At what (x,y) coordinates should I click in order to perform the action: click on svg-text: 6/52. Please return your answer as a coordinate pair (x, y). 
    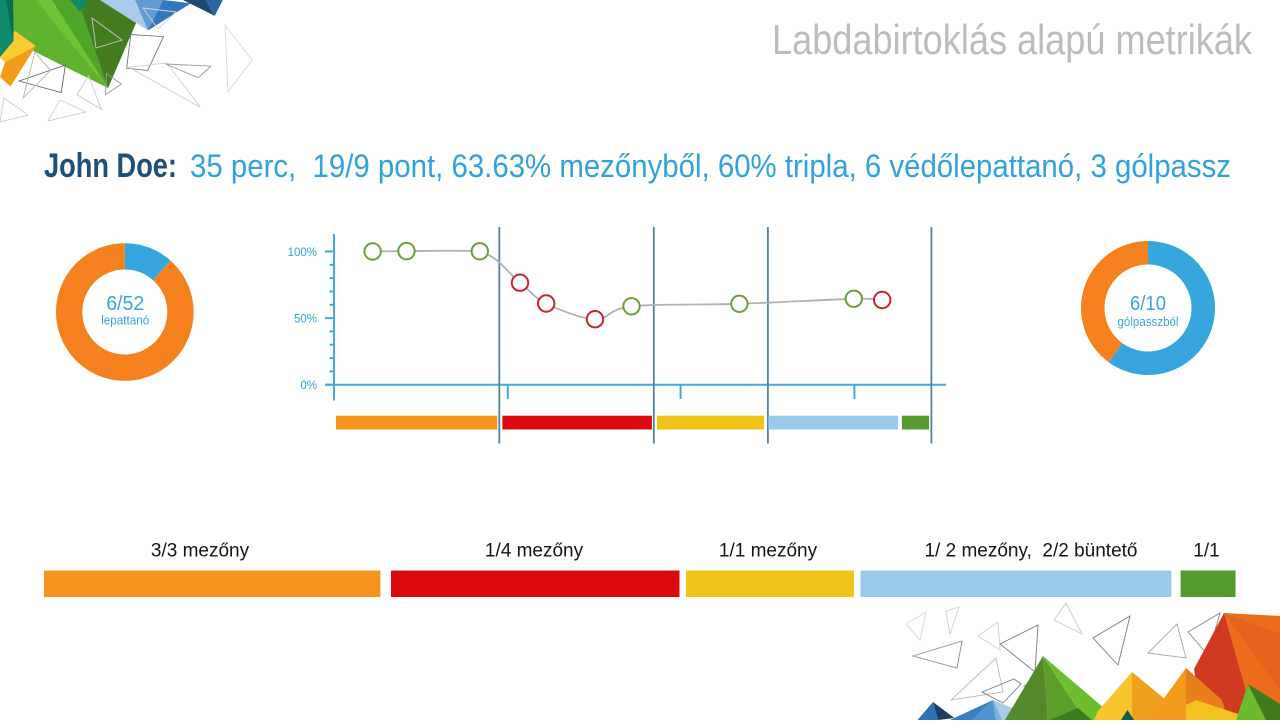
    Looking at the image, I should click on (125, 303).